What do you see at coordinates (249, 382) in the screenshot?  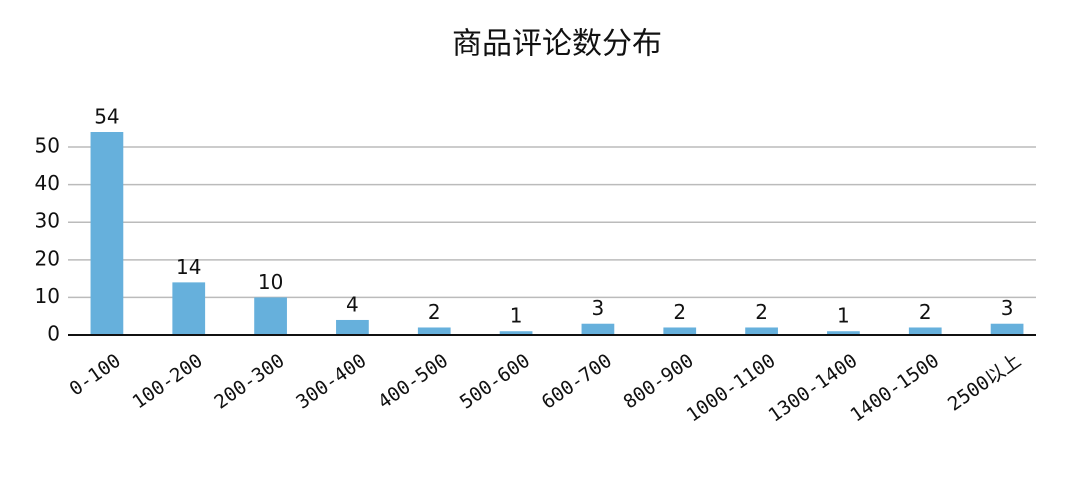 I see `x-tick-label: 200-300` at bounding box center [249, 382].